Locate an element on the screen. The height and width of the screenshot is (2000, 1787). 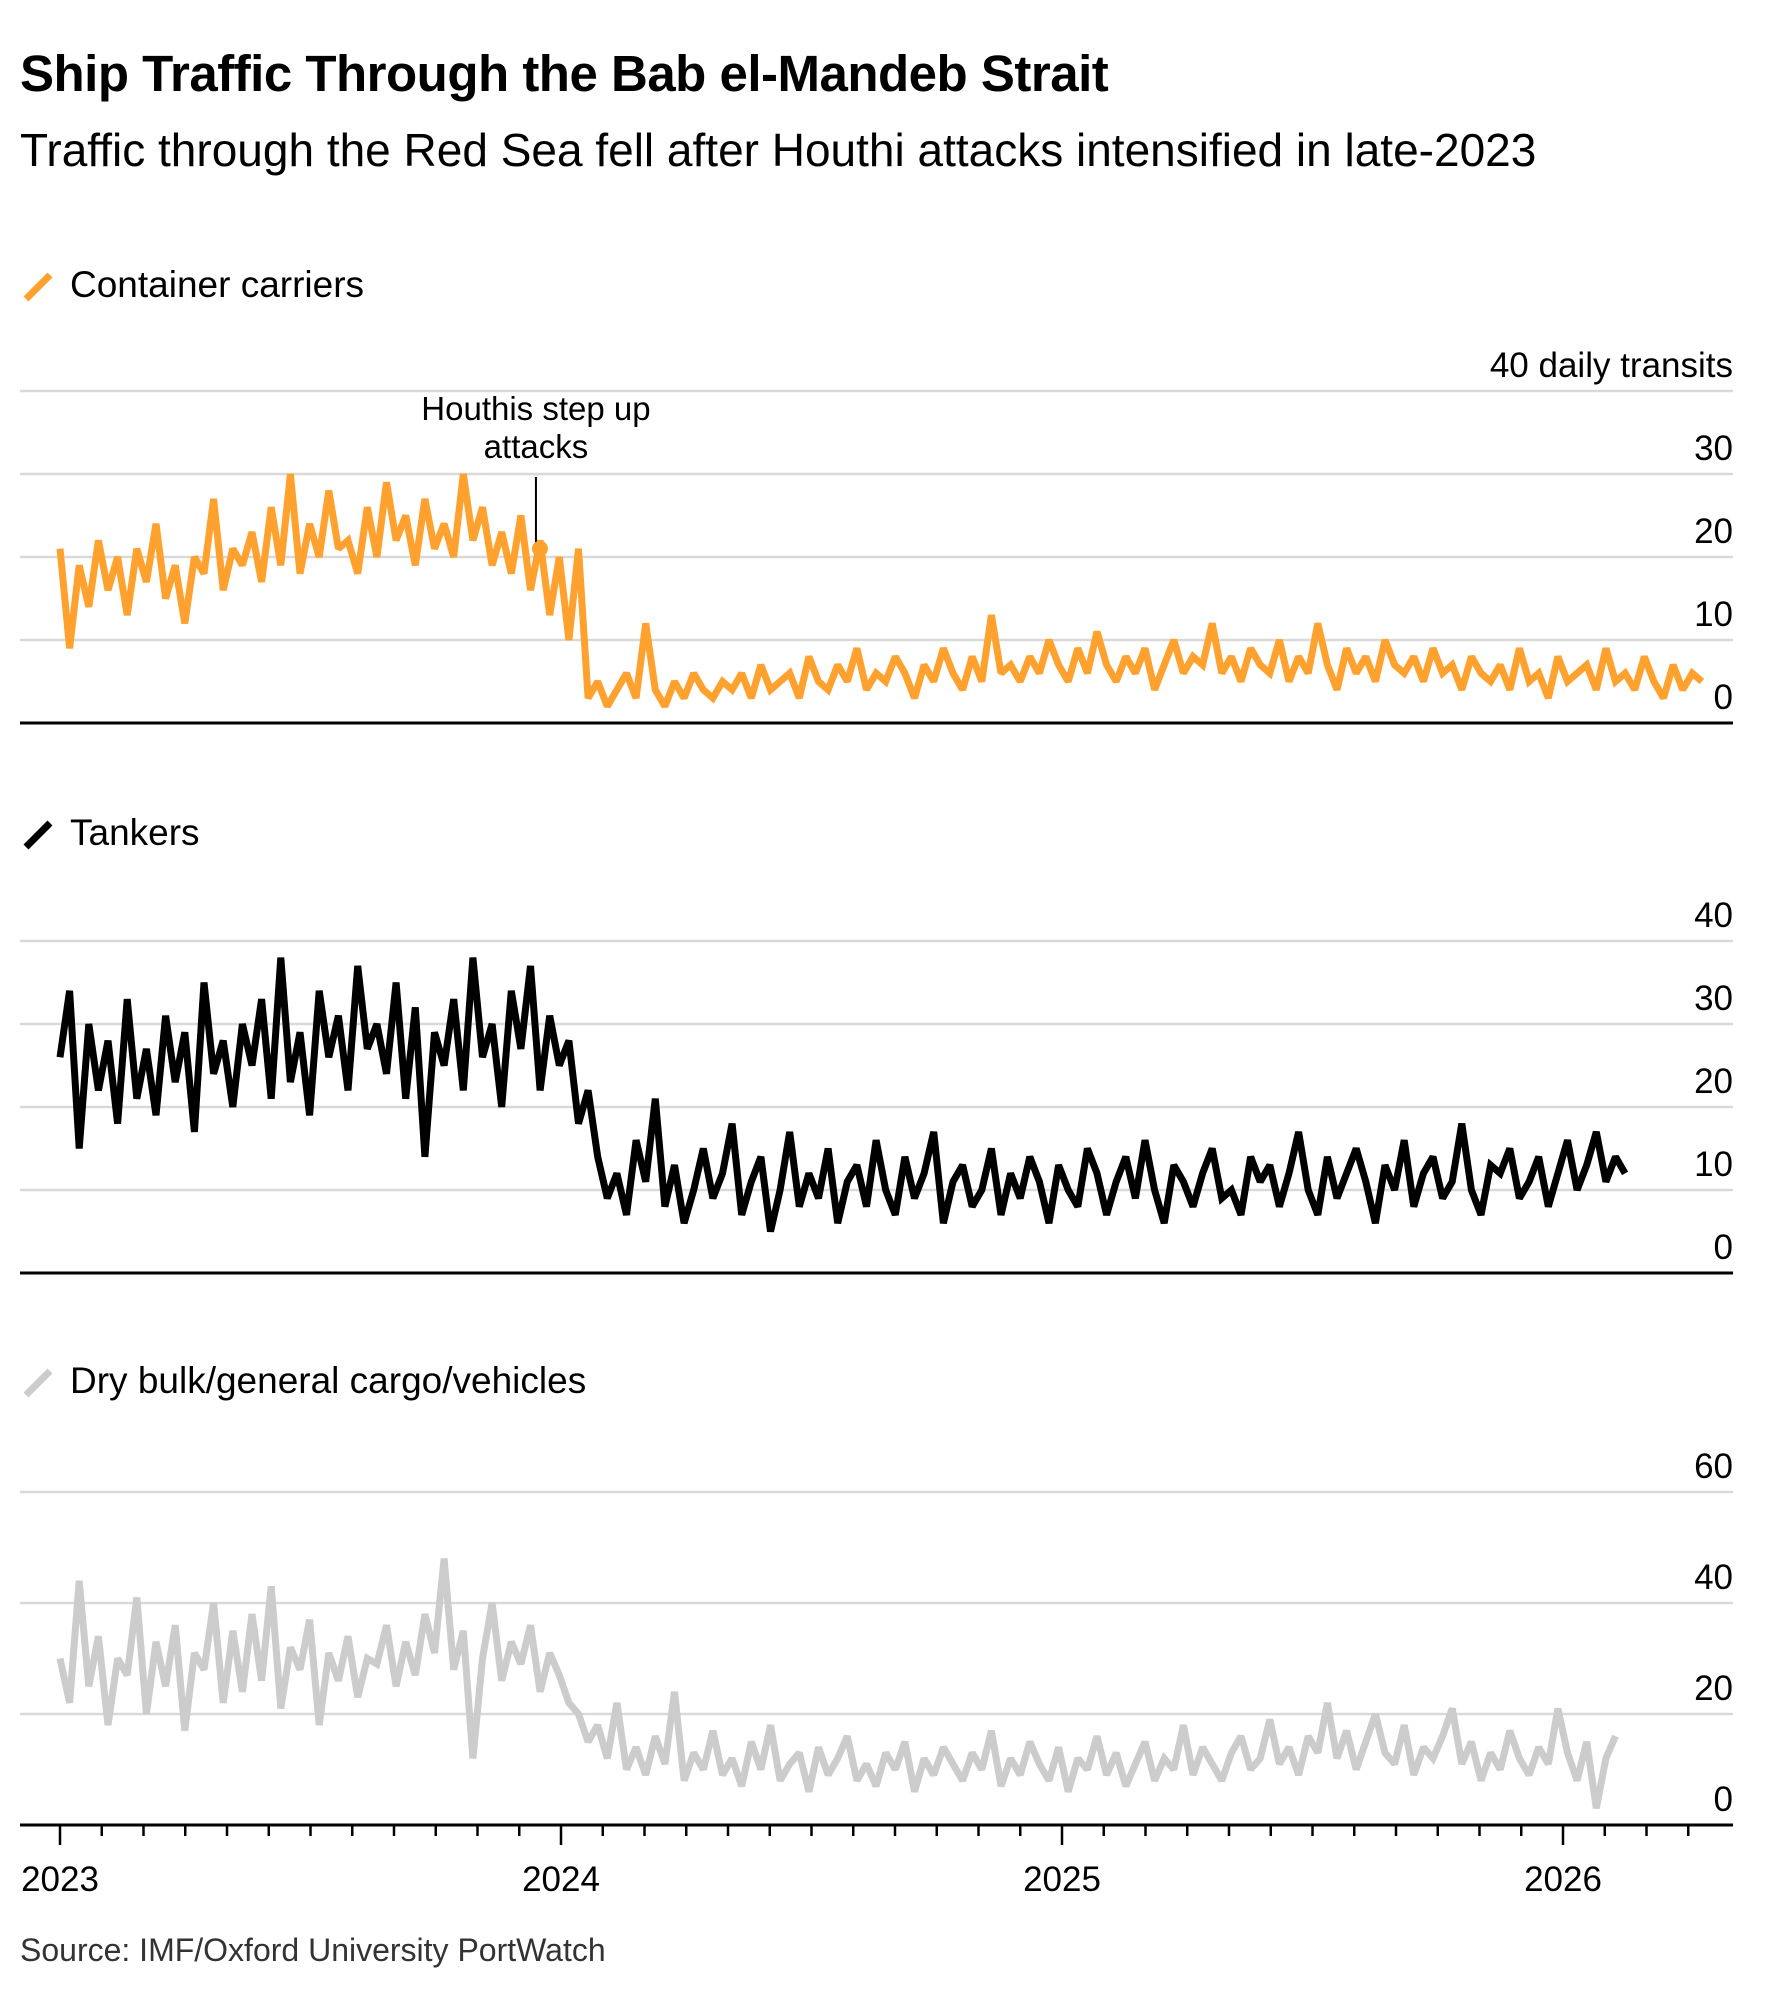
x-tick-label: 2025 is located at coordinates (1062, 1879).